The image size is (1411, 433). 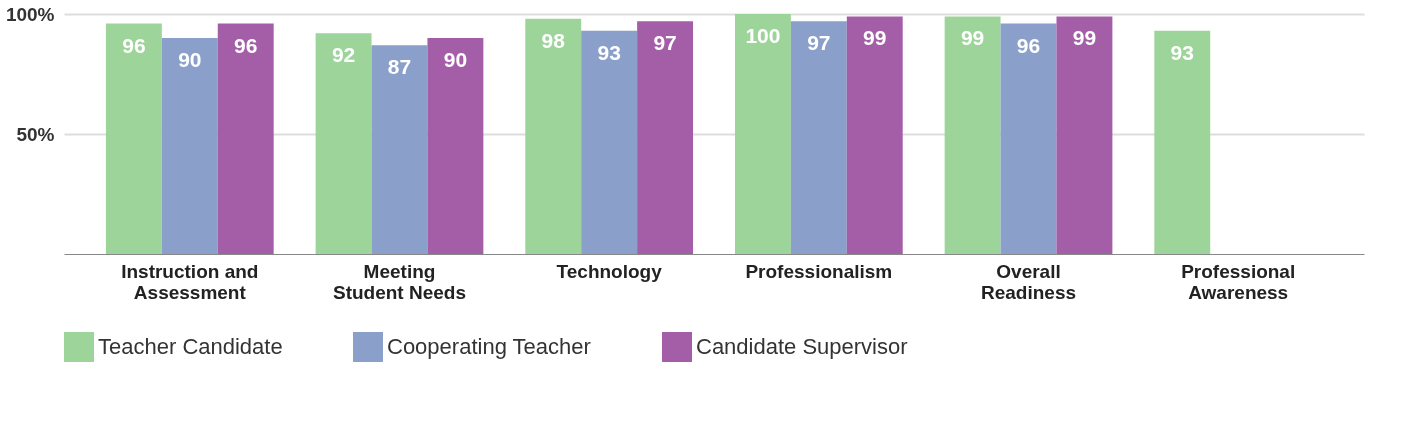 I want to click on x-tick-label: Instruction and Assessment, so click(x=190, y=281).